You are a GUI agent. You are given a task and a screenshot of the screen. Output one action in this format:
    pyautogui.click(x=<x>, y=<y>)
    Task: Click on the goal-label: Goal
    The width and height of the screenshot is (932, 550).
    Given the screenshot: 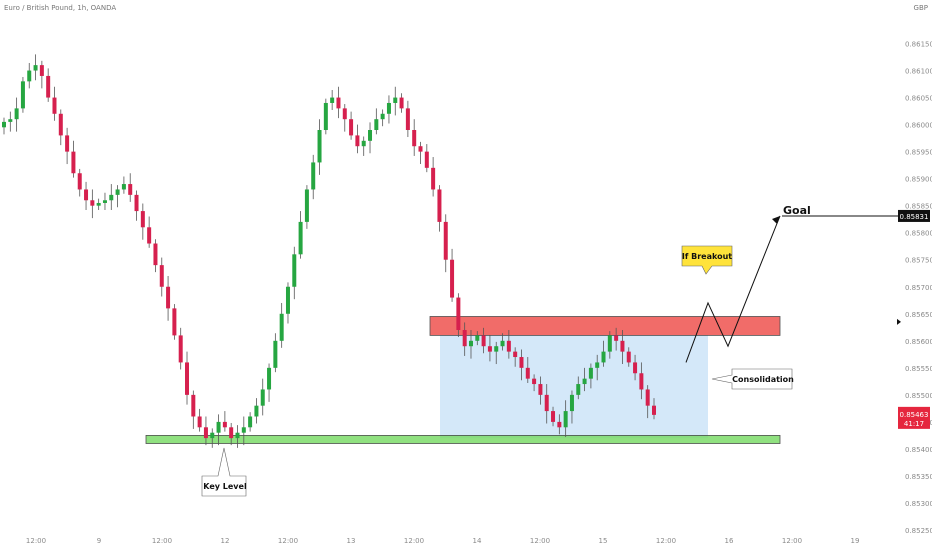 What is the action you would take?
    pyautogui.click(x=797, y=210)
    